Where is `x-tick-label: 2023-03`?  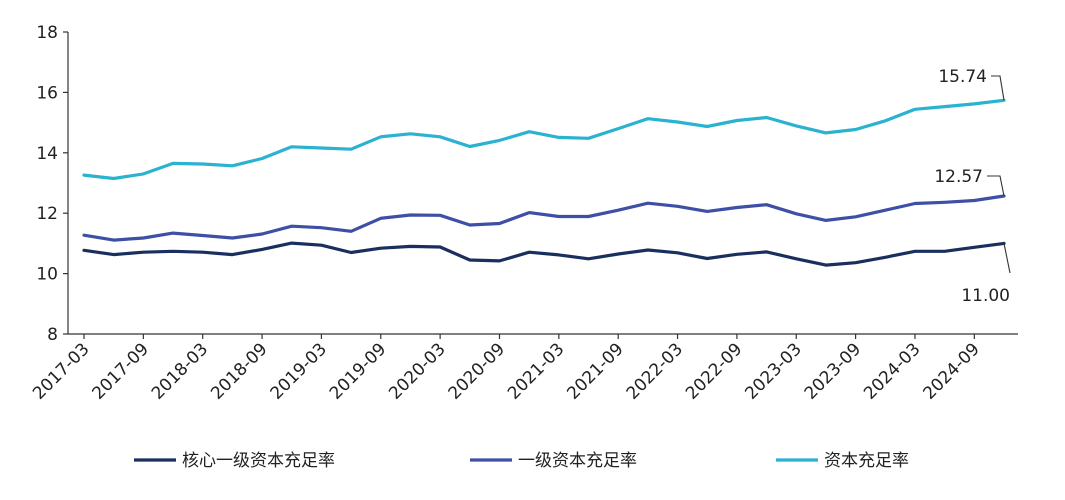
x-tick-label: 2023-03 is located at coordinates (773, 371).